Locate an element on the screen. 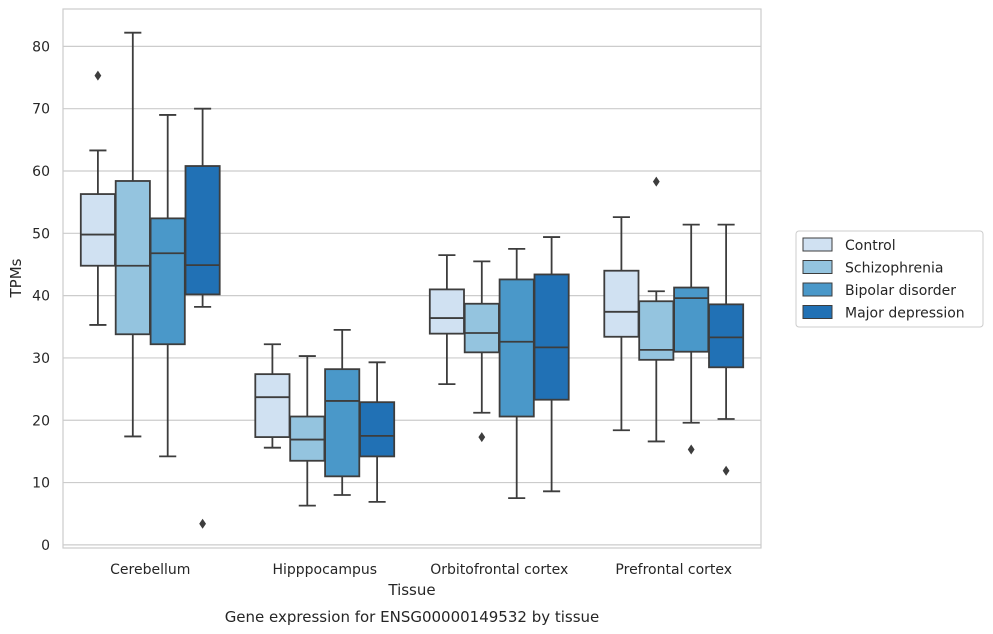 The image size is (993, 634). x-axis-label: Tissue is located at coordinates (411, 590).